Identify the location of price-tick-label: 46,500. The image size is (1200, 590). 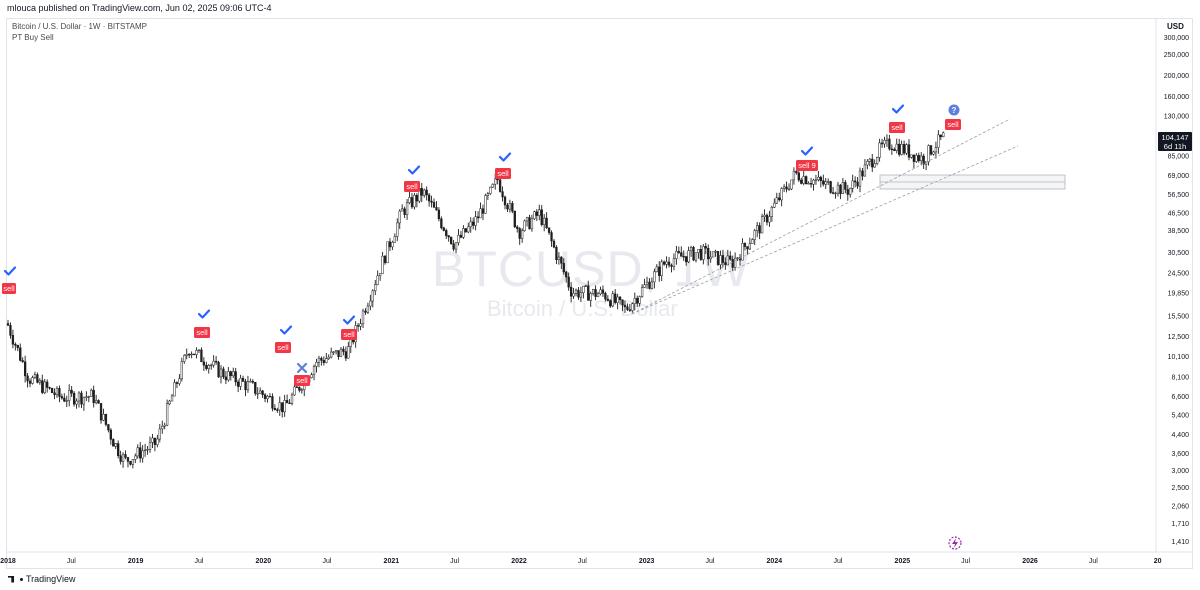
(1179, 213).